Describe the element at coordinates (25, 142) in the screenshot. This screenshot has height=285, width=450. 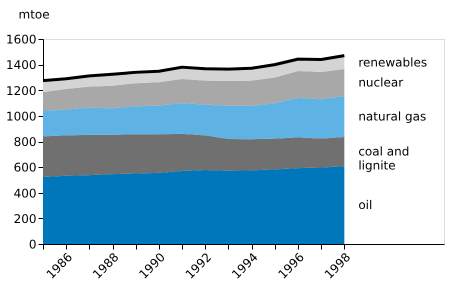
I see `y-tick-label: 800` at that location.